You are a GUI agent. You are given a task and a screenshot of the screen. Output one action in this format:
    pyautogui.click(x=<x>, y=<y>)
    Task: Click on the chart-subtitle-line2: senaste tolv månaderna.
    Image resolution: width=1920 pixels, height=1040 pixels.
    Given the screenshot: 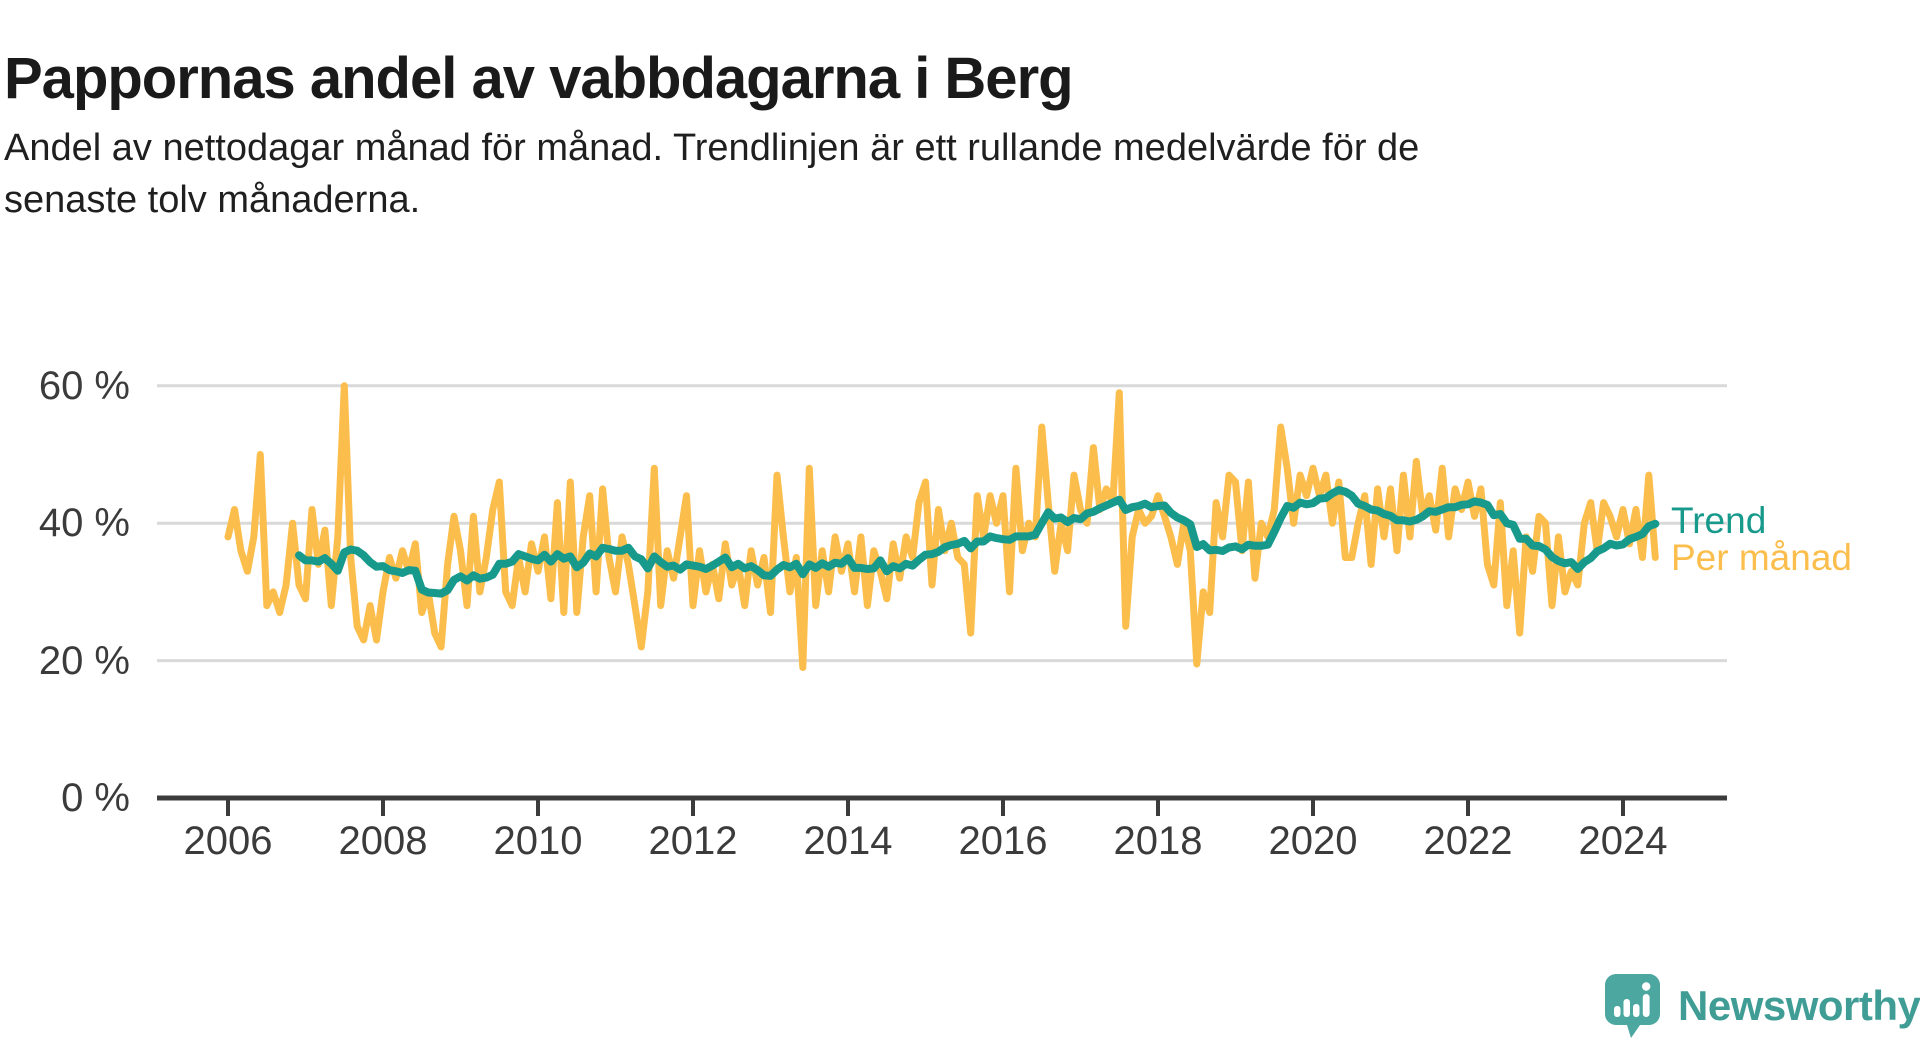 What is the action you would take?
    pyautogui.click(x=212, y=200)
    